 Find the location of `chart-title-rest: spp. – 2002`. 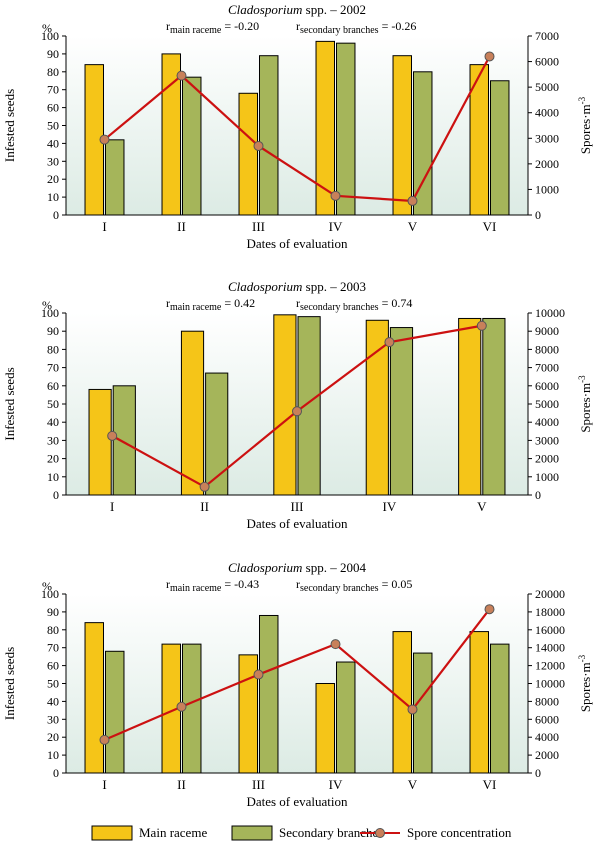

chart-title-rest: spp. – 2002 is located at coordinates (334, 9).